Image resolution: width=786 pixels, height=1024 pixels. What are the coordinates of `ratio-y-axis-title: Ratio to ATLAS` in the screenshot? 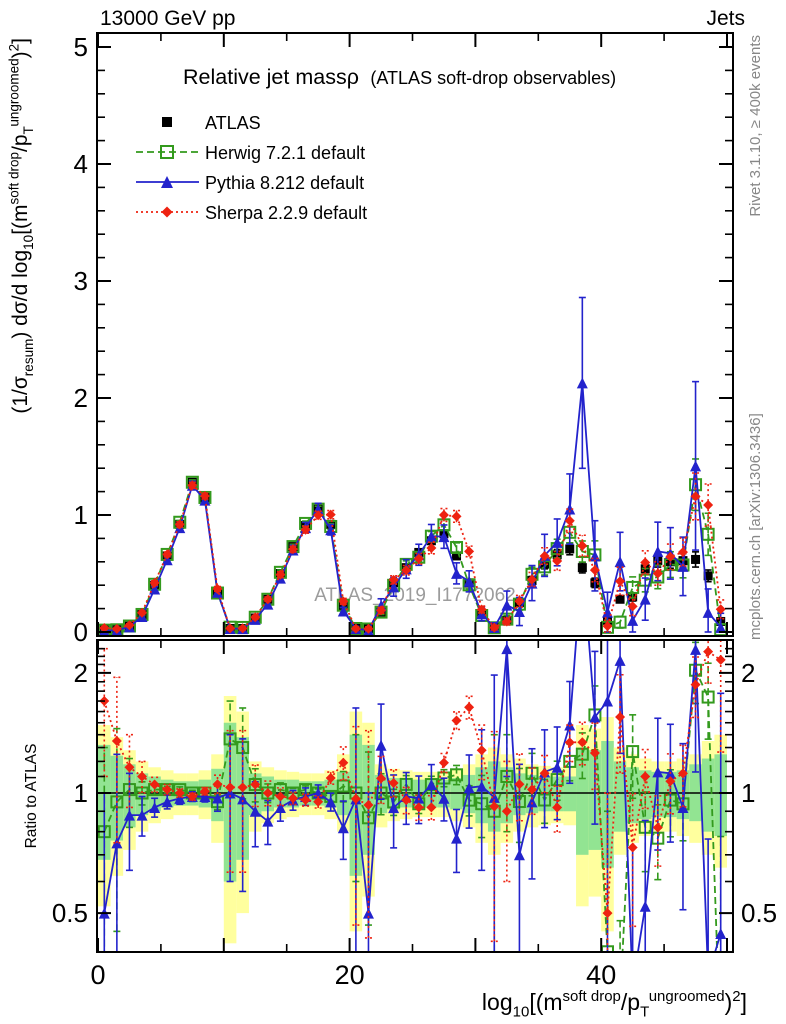 It's located at (31, 796).